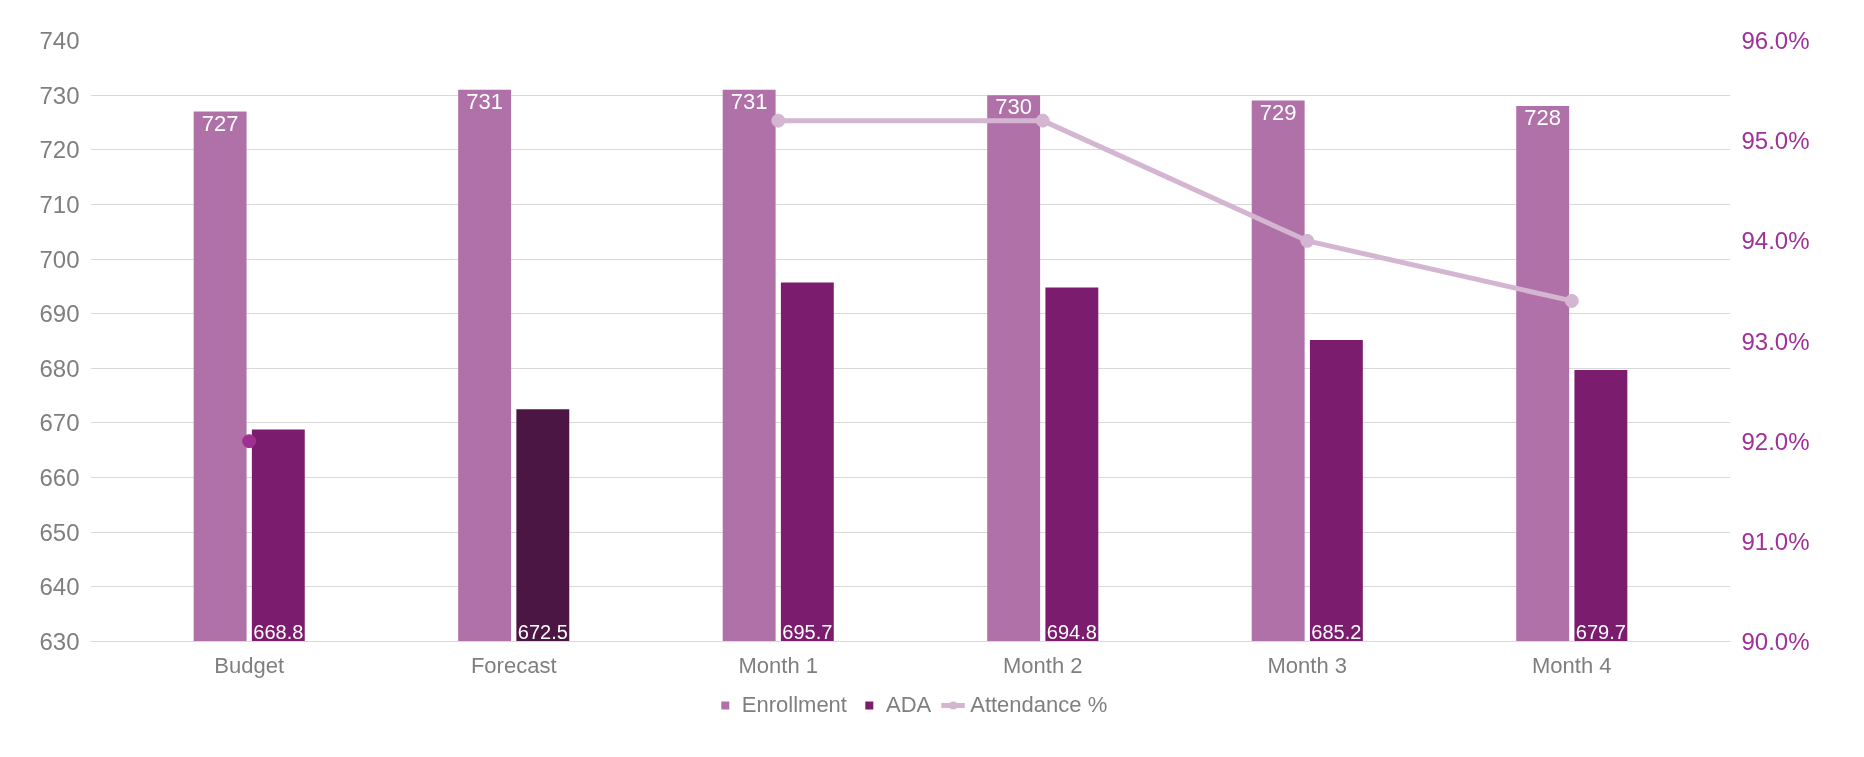 The height and width of the screenshot is (757, 1864). I want to click on y-tick-label: 650, so click(59, 532).